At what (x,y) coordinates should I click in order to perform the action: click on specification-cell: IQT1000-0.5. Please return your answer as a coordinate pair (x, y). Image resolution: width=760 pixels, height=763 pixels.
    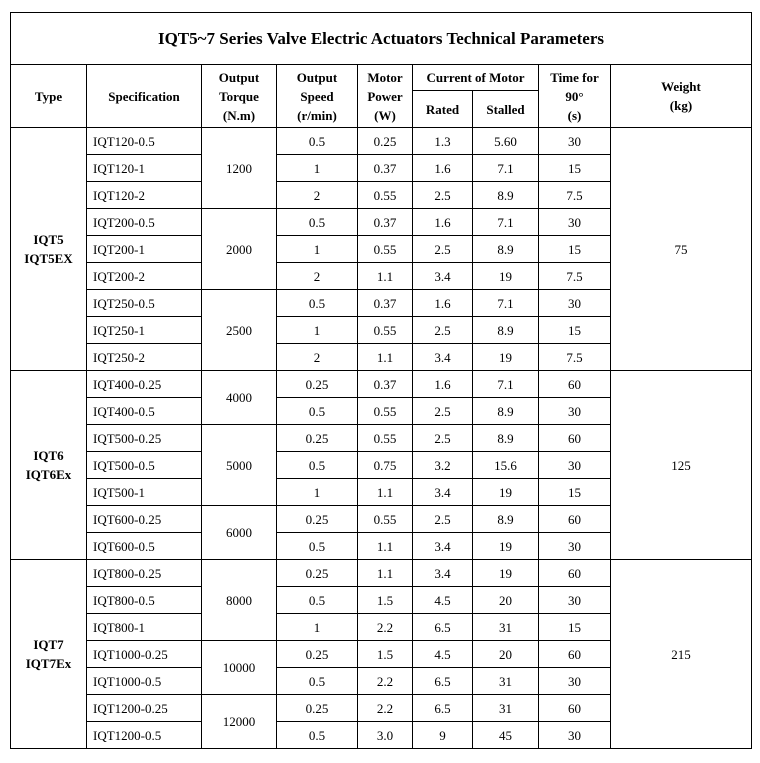
    Looking at the image, I should click on (144, 681).